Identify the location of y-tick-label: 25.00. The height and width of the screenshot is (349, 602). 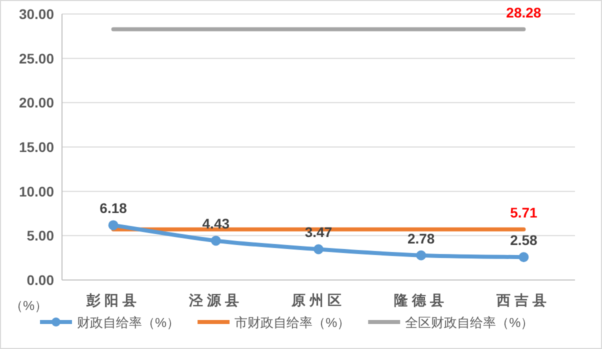
(36, 58).